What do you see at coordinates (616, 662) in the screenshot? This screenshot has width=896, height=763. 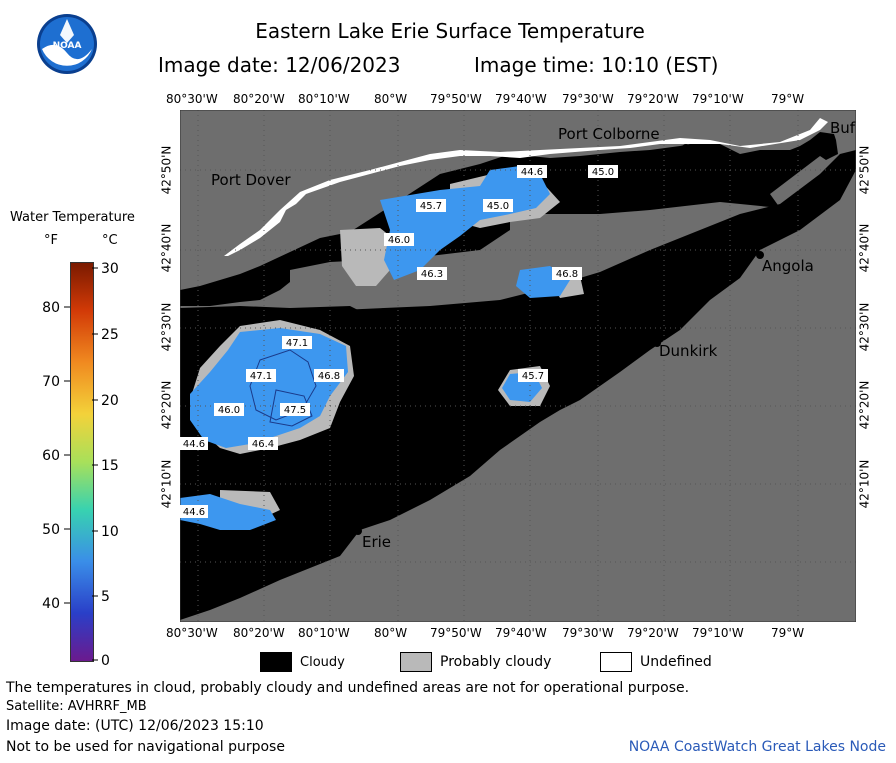 I see `undefined-swatch` at bounding box center [616, 662].